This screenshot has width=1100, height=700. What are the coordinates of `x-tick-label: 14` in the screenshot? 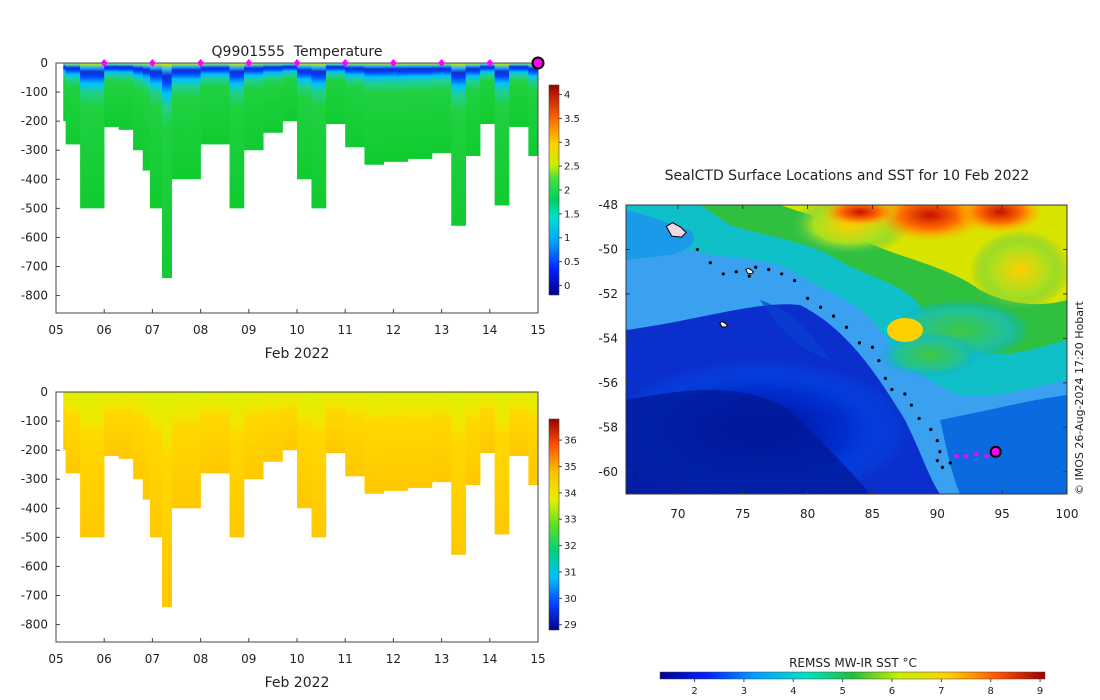 It's located at (489, 659).